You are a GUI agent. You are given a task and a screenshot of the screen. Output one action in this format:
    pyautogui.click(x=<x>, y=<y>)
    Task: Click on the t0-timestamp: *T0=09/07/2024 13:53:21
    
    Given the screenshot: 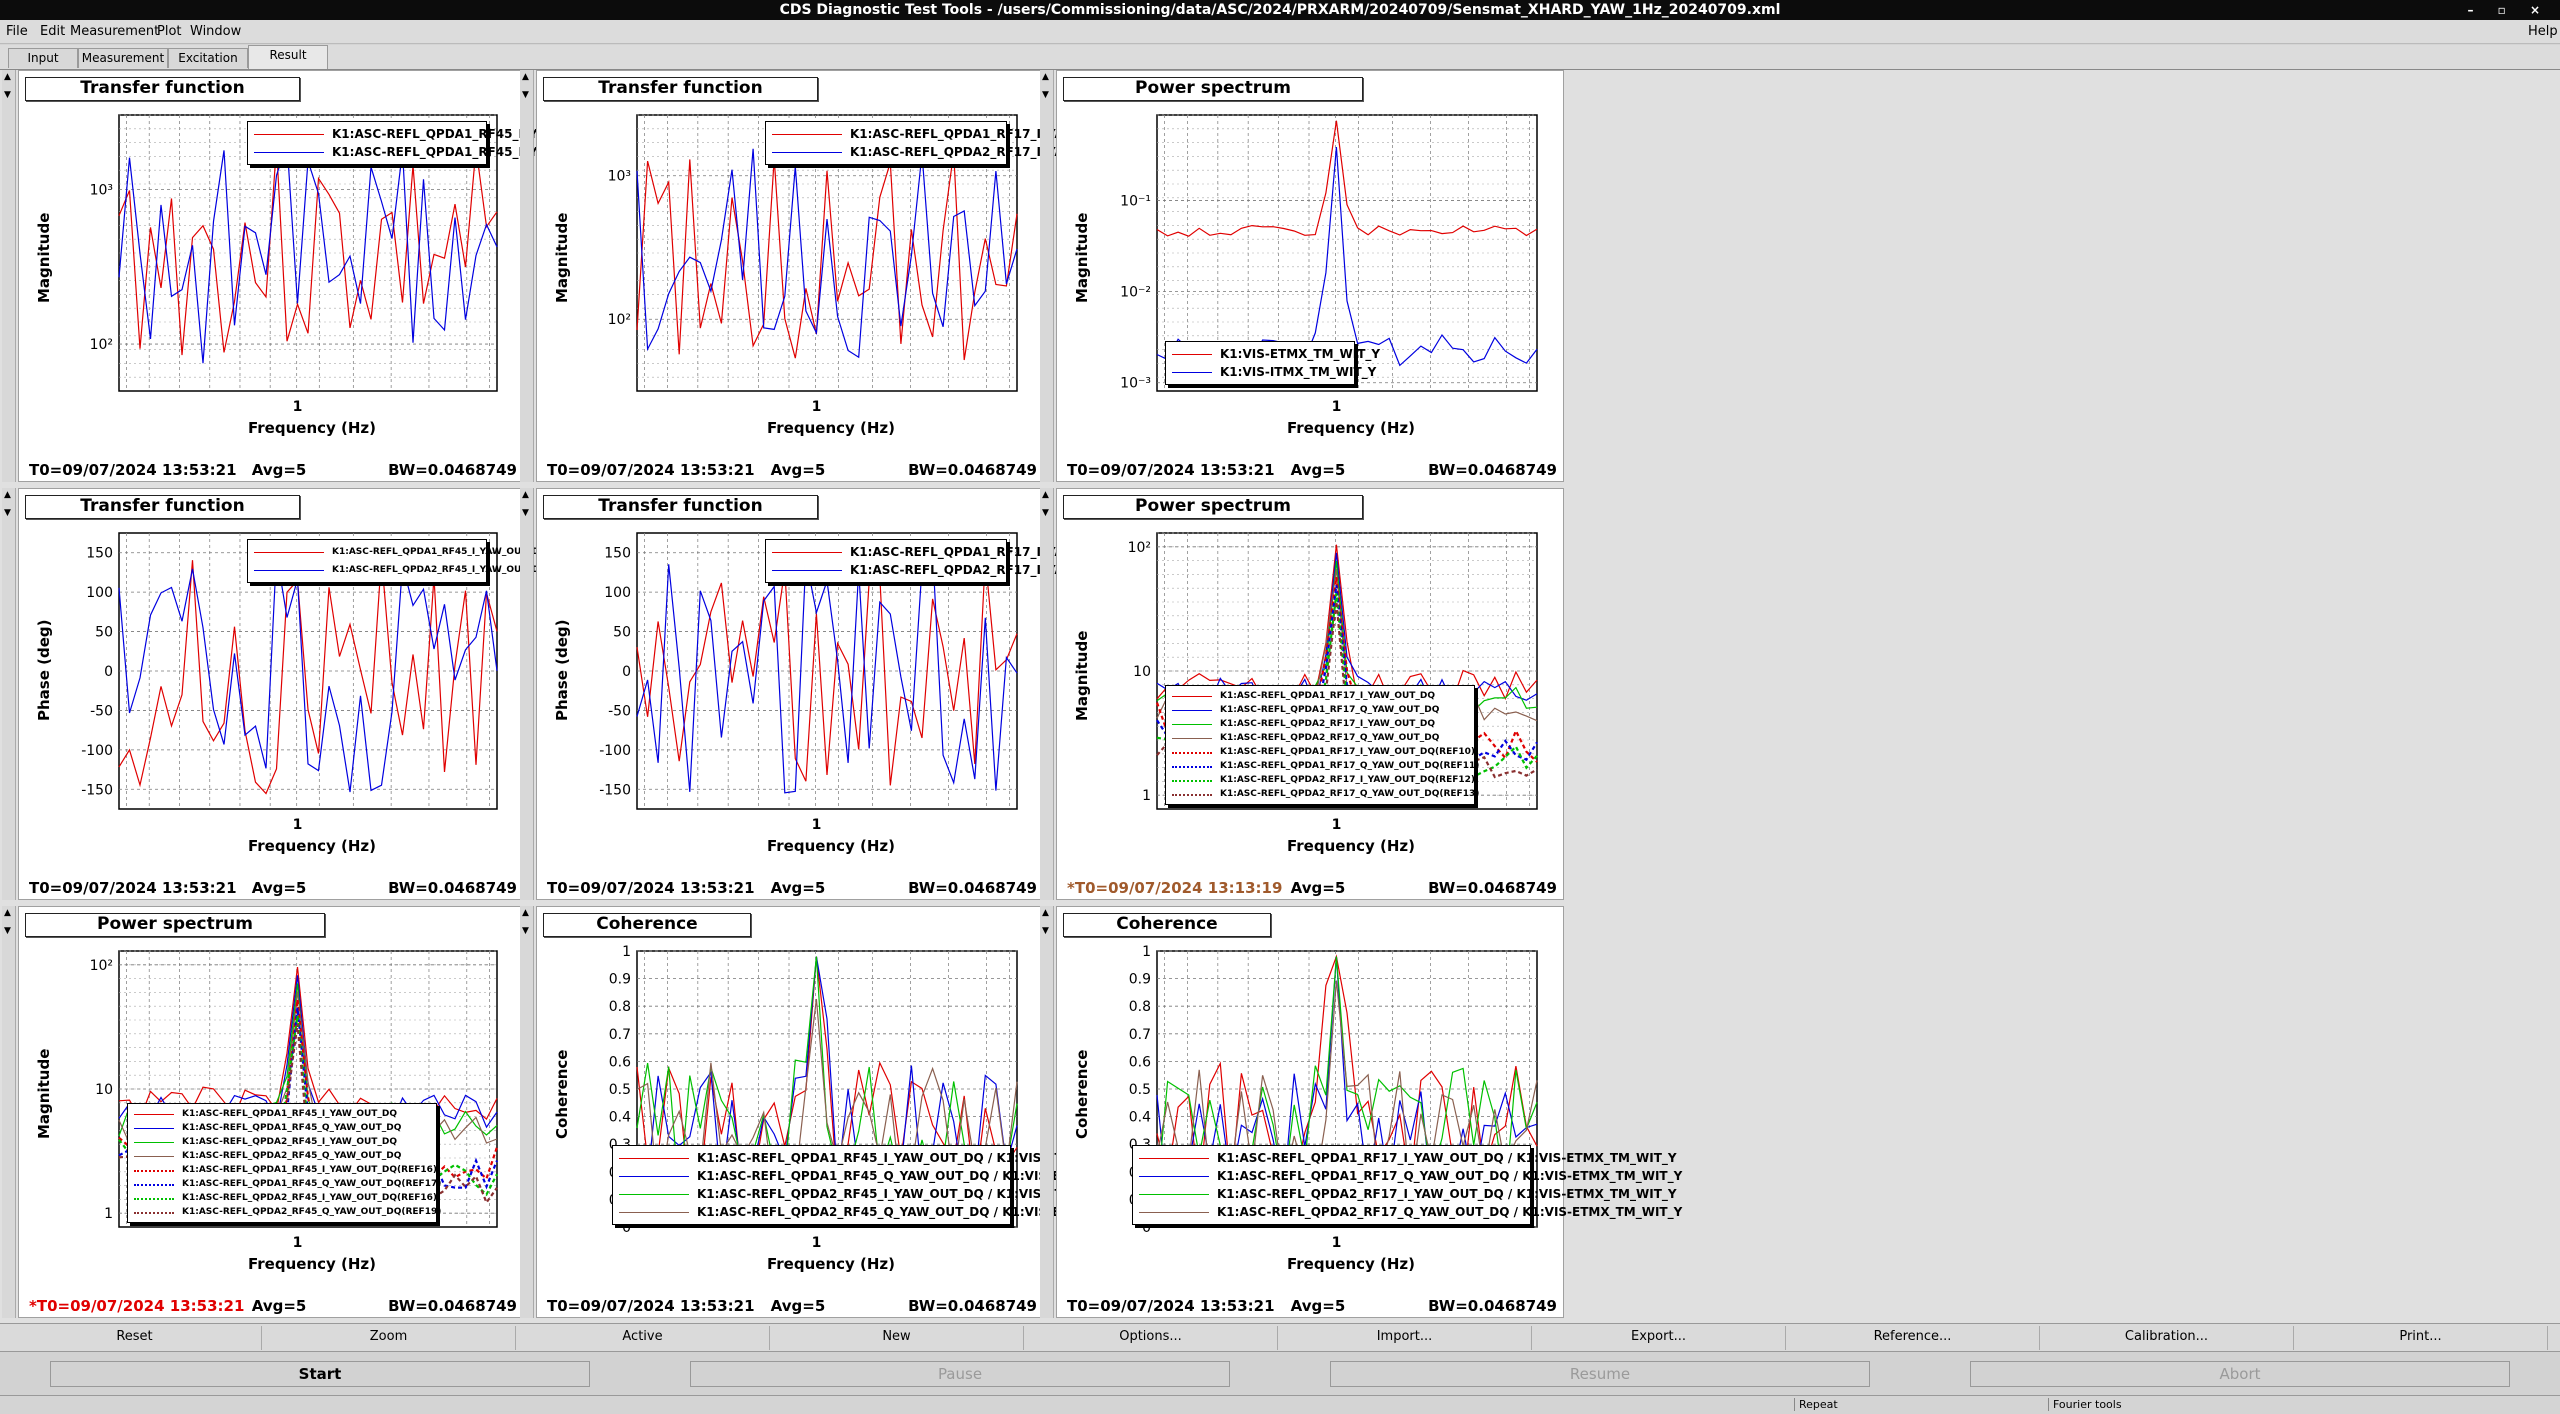 What is the action you would take?
    pyautogui.click(x=137, y=1306)
    